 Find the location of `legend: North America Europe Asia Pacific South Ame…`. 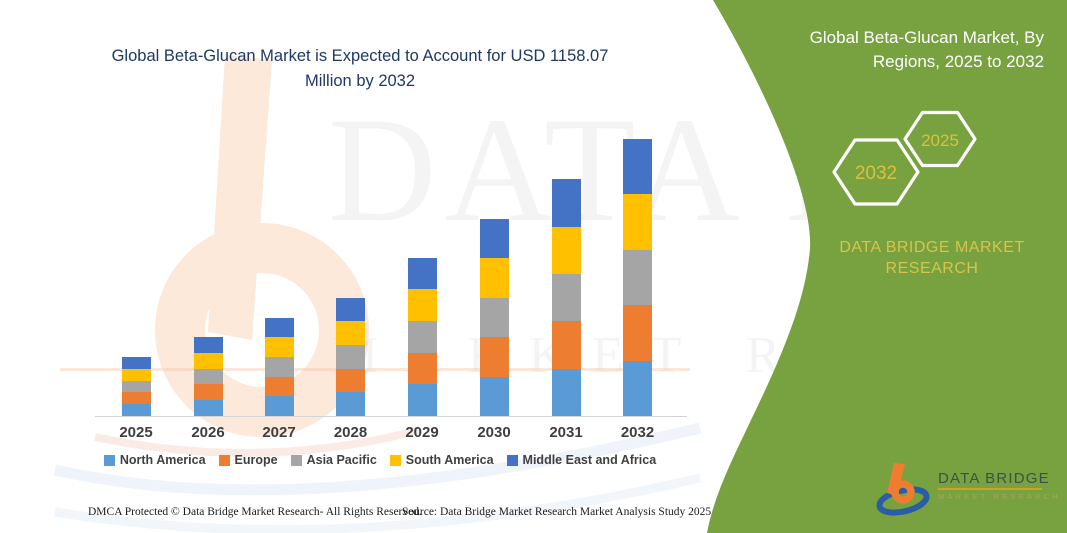

legend: North America Europe Asia Pacific South Ame… is located at coordinates (380, 460).